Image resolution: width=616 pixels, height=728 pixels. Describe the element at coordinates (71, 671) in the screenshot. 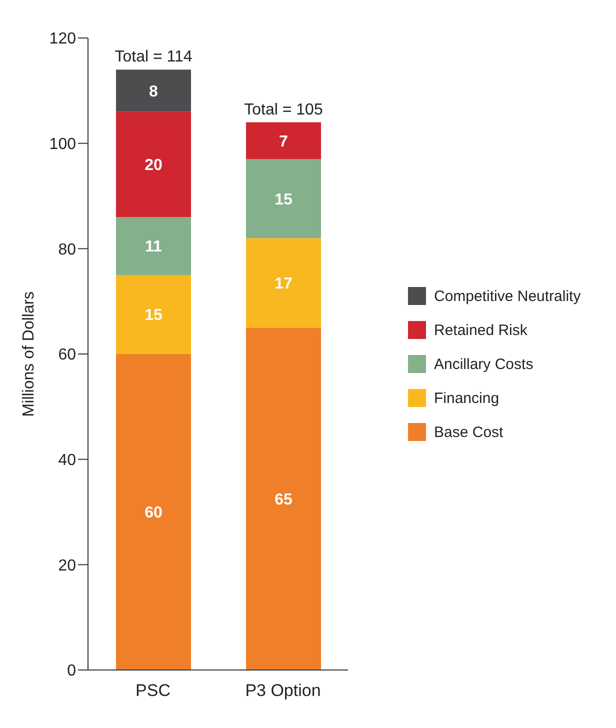

I see `y-tick-label: 0` at that location.